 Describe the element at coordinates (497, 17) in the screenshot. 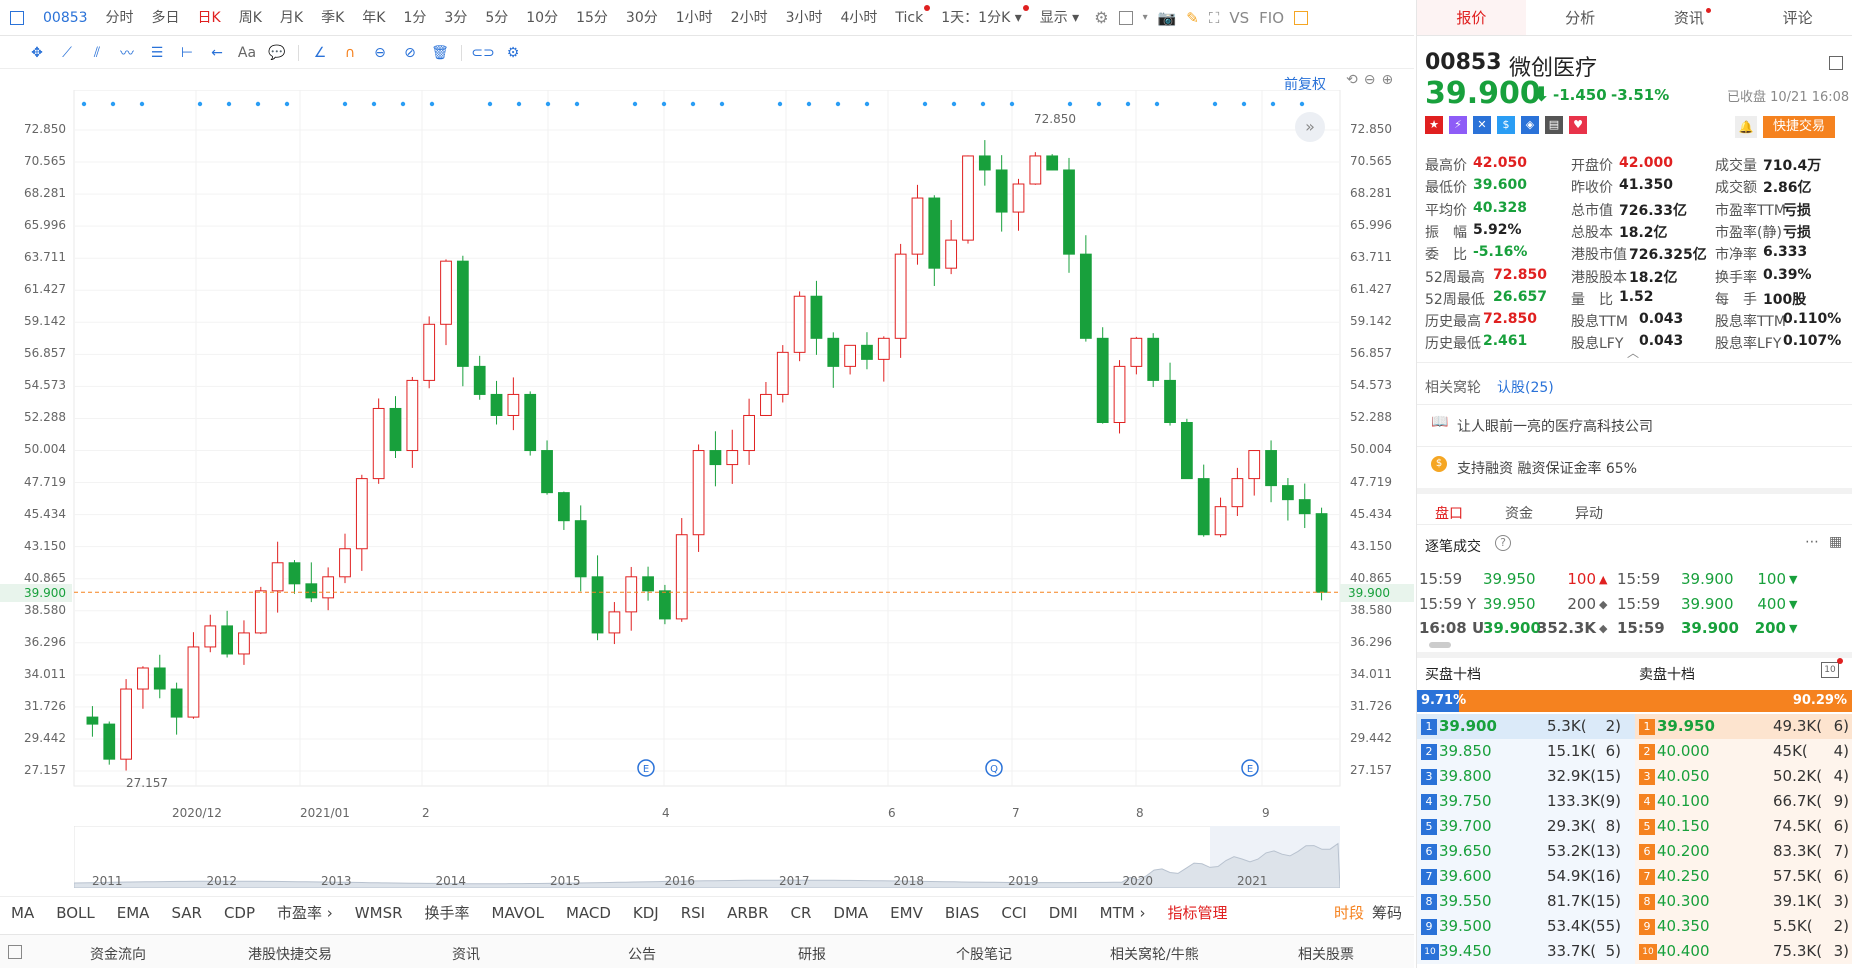

I see `period-tab: 5分` at that location.